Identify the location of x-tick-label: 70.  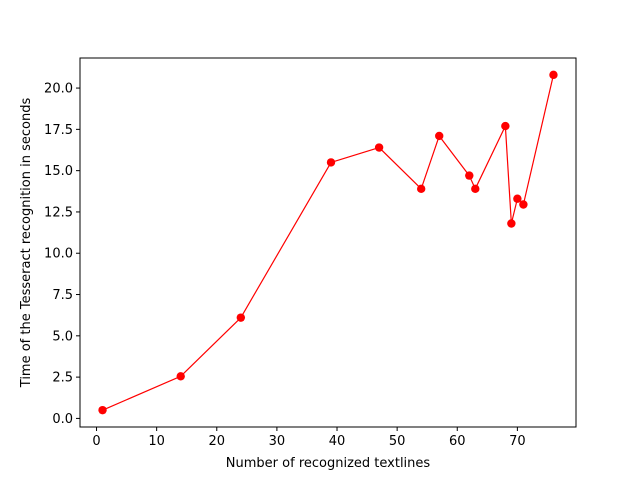
(517, 441).